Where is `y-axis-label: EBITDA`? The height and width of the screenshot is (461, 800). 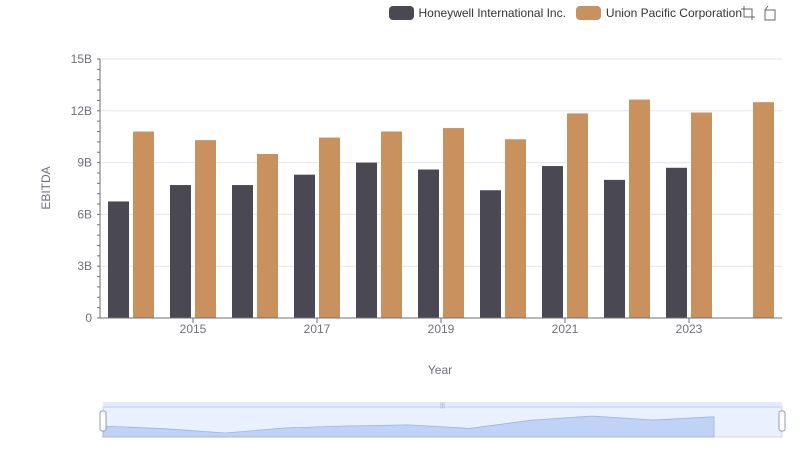
y-axis-label: EBITDA is located at coordinates (46, 187).